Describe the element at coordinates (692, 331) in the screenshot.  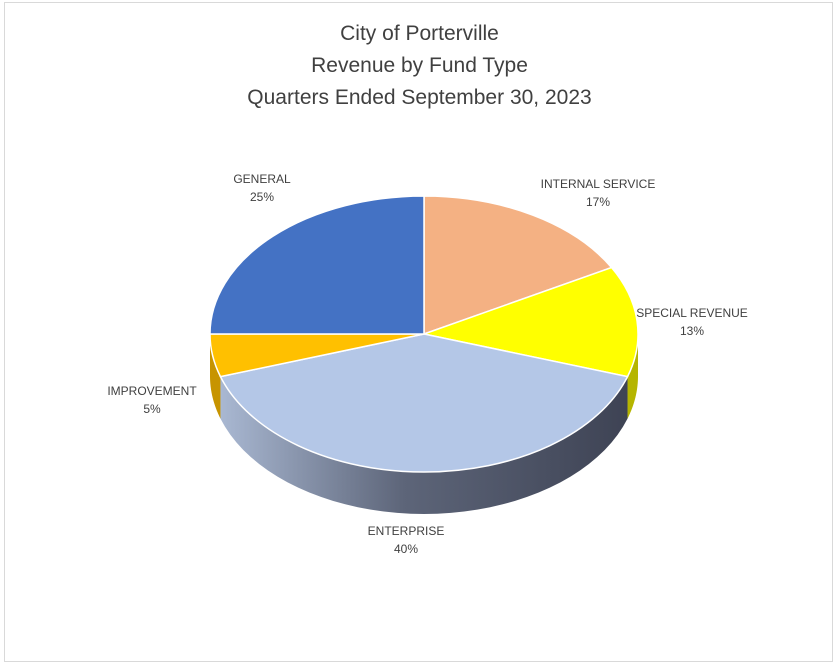
I see `slice-value-special-revenue: 13%` at that location.